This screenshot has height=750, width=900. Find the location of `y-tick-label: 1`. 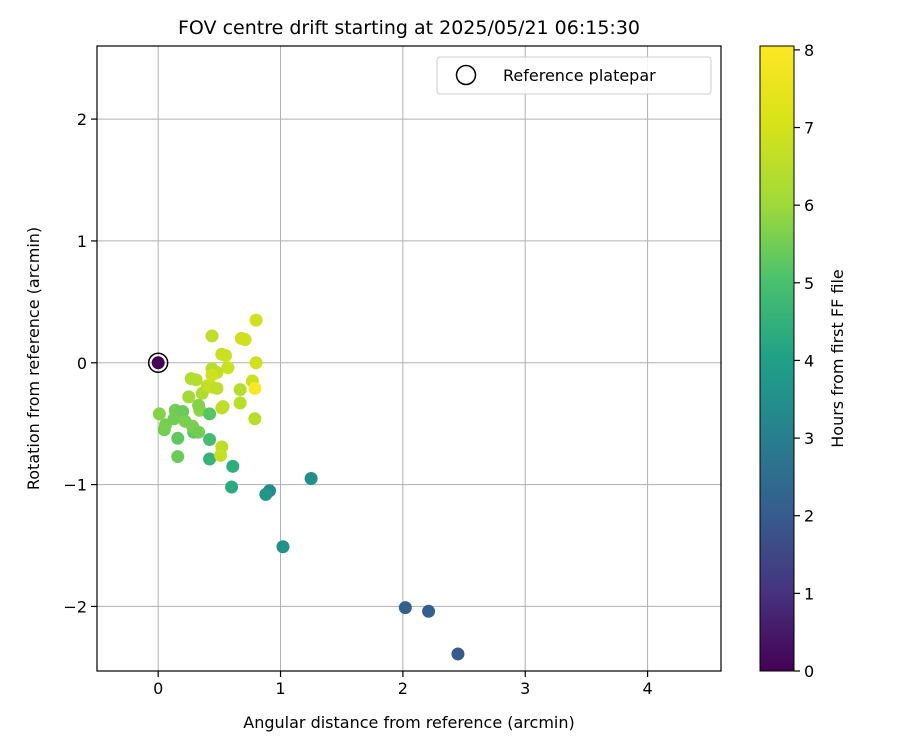

y-tick-label: 1 is located at coordinates (82, 241).